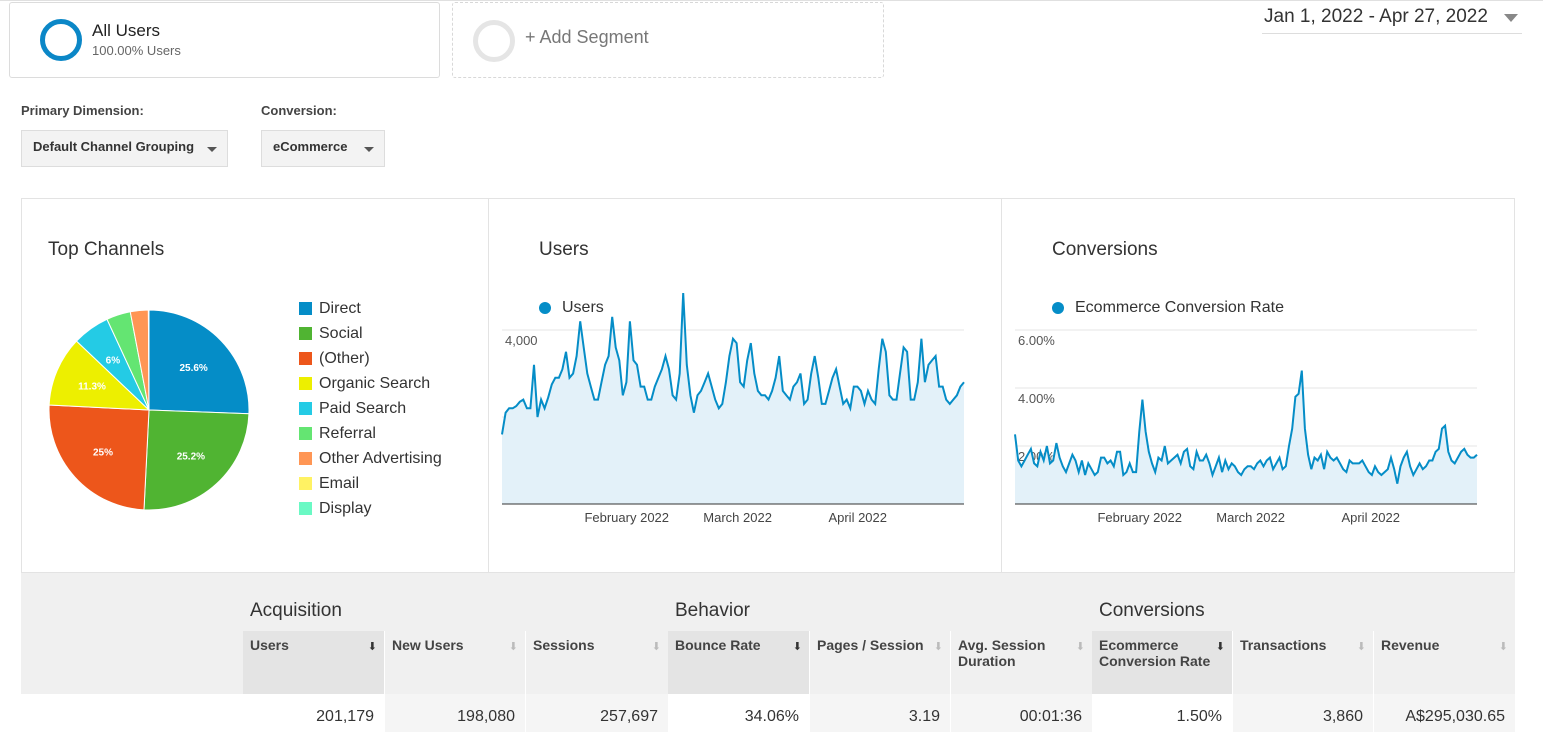 The image size is (1543, 732). I want to click on table-corner, so click(132, 633).